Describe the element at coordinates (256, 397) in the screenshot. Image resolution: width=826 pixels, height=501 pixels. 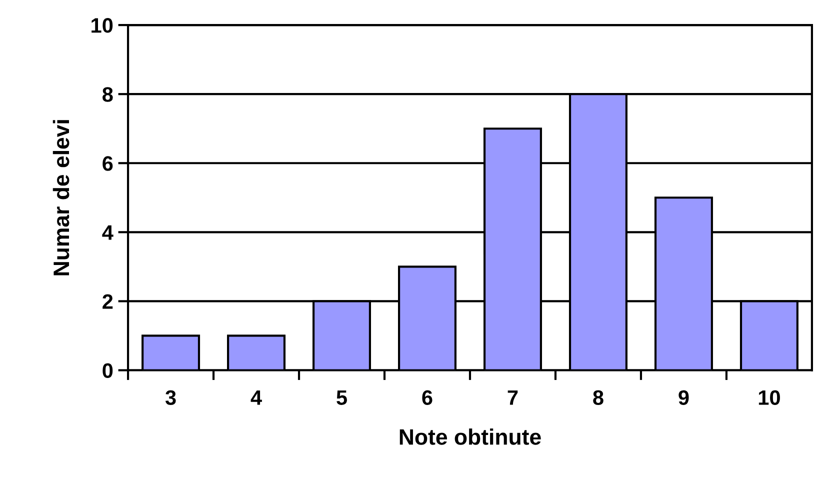
I see `x-tick-label: 4` at that location.